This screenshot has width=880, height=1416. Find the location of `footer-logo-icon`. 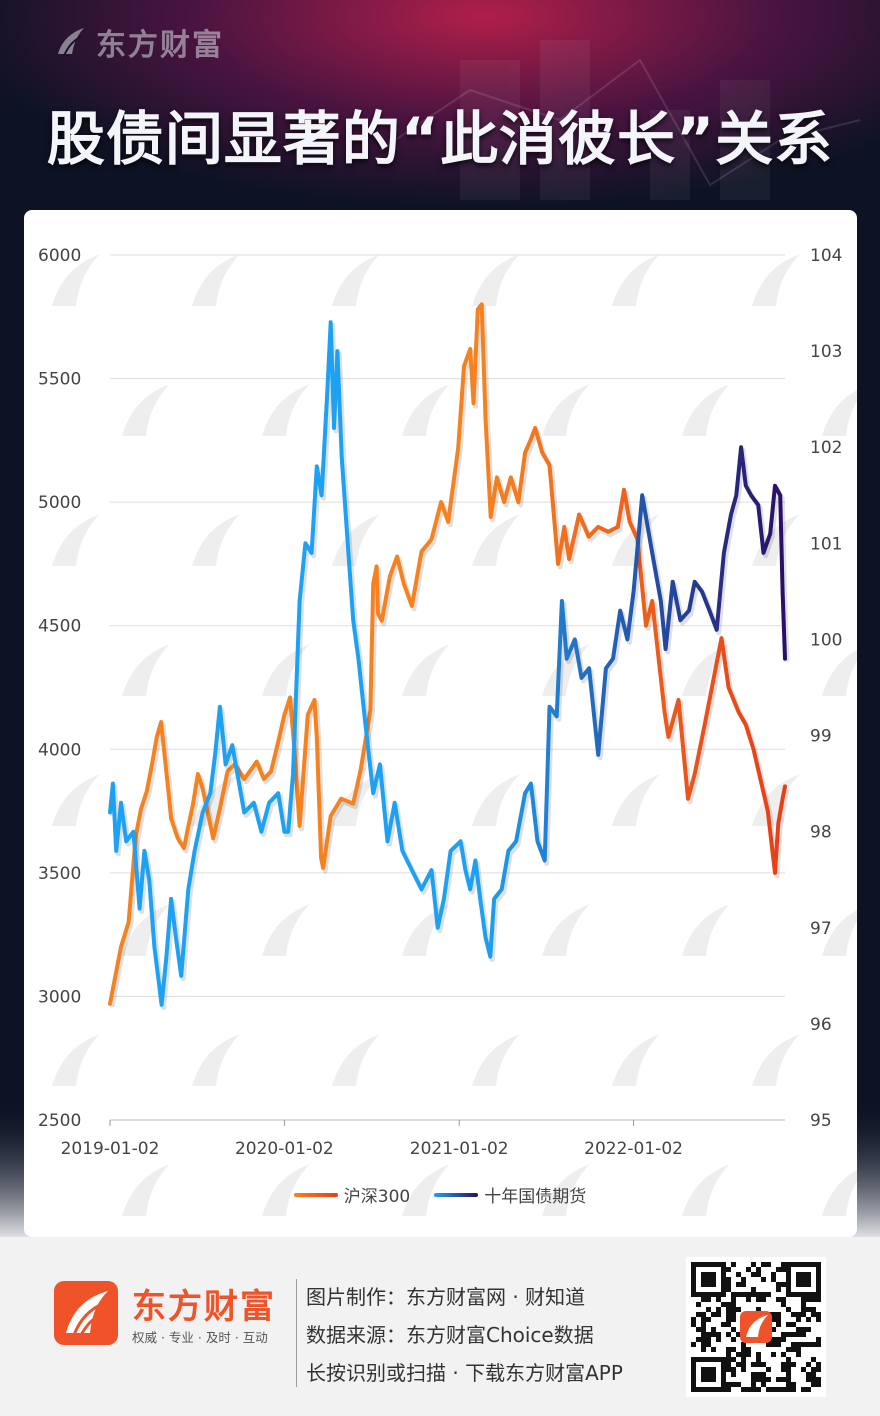

footer-logo-icon is located at coordinates (86, 1313).